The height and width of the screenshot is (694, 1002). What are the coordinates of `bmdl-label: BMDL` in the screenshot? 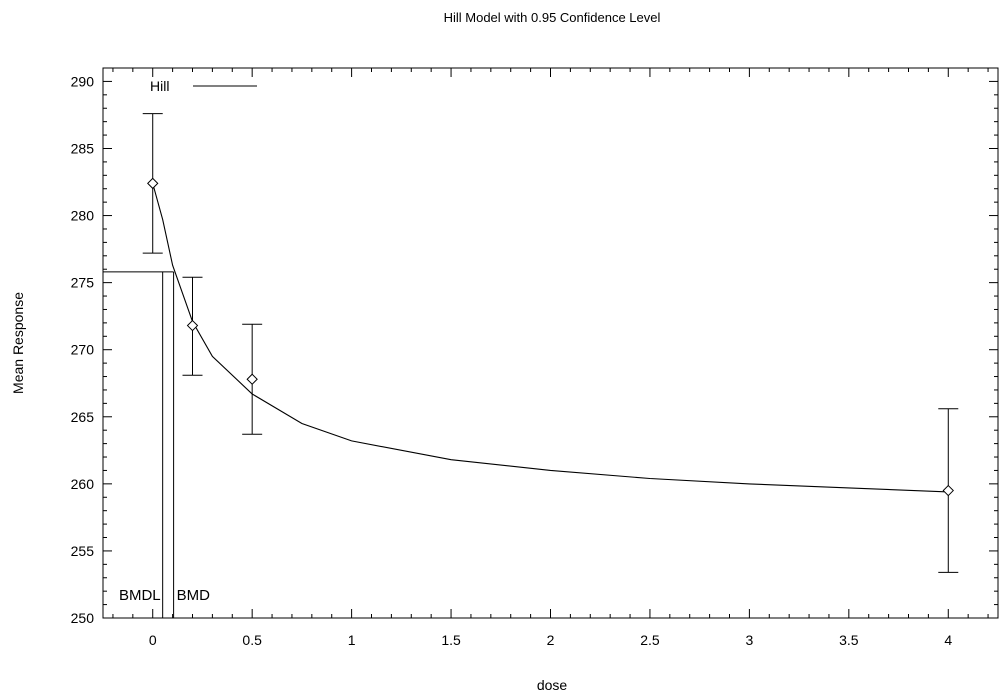 It's located at (140, 595).